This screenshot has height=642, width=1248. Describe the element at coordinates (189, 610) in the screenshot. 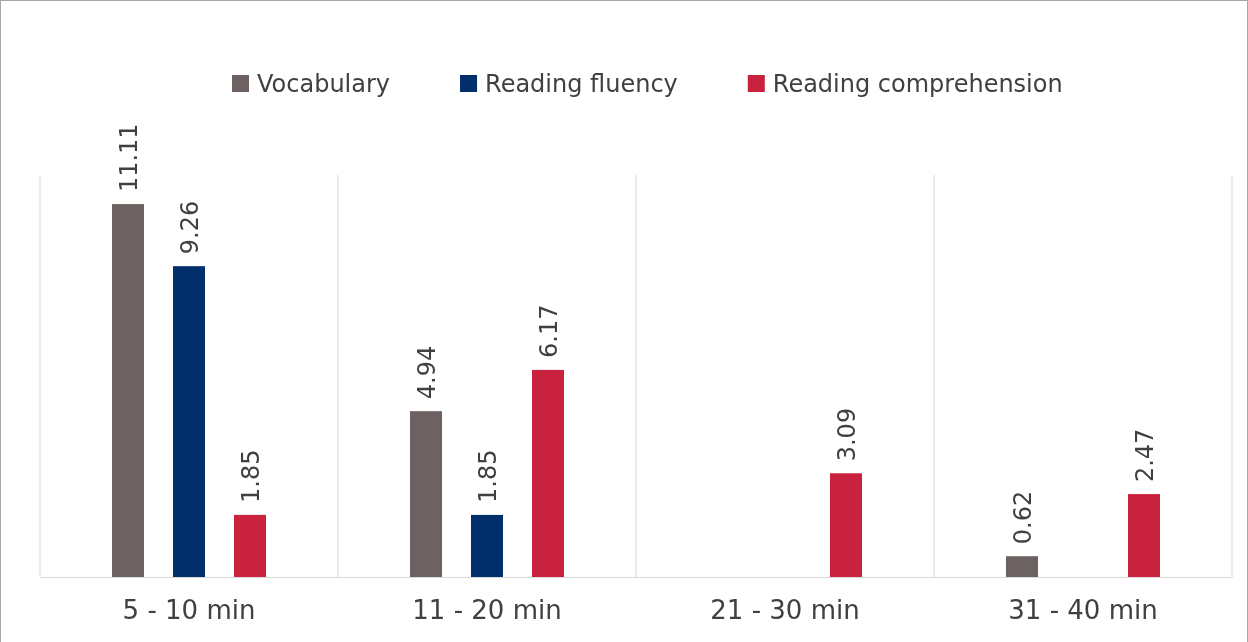

I see `x-tick-label: 5 - 10 min` at that location.